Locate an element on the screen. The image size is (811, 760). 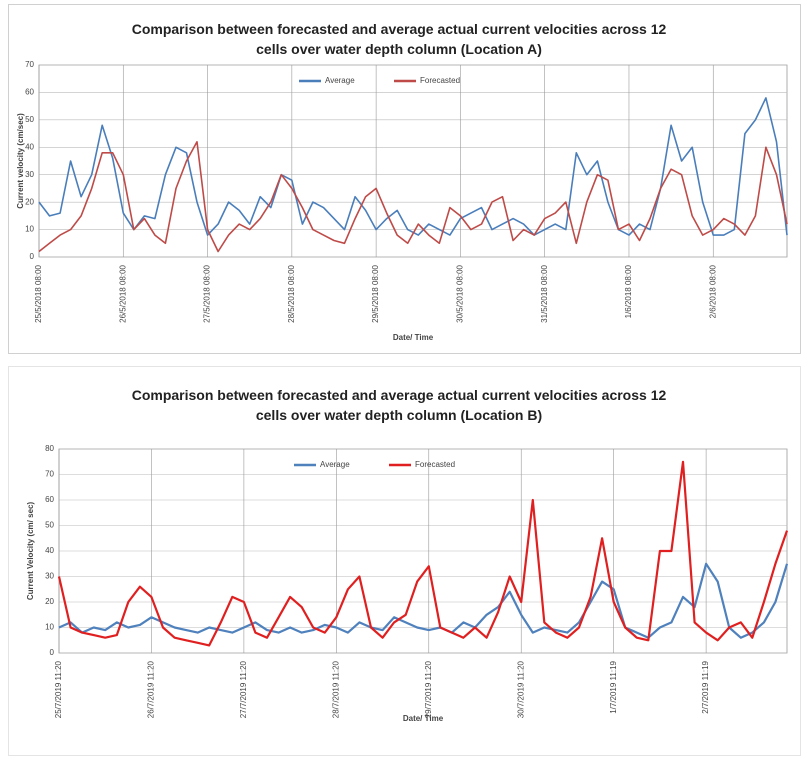
y-axis-title: Current velocity (cm/sec) is located at coordinates (20, 161).